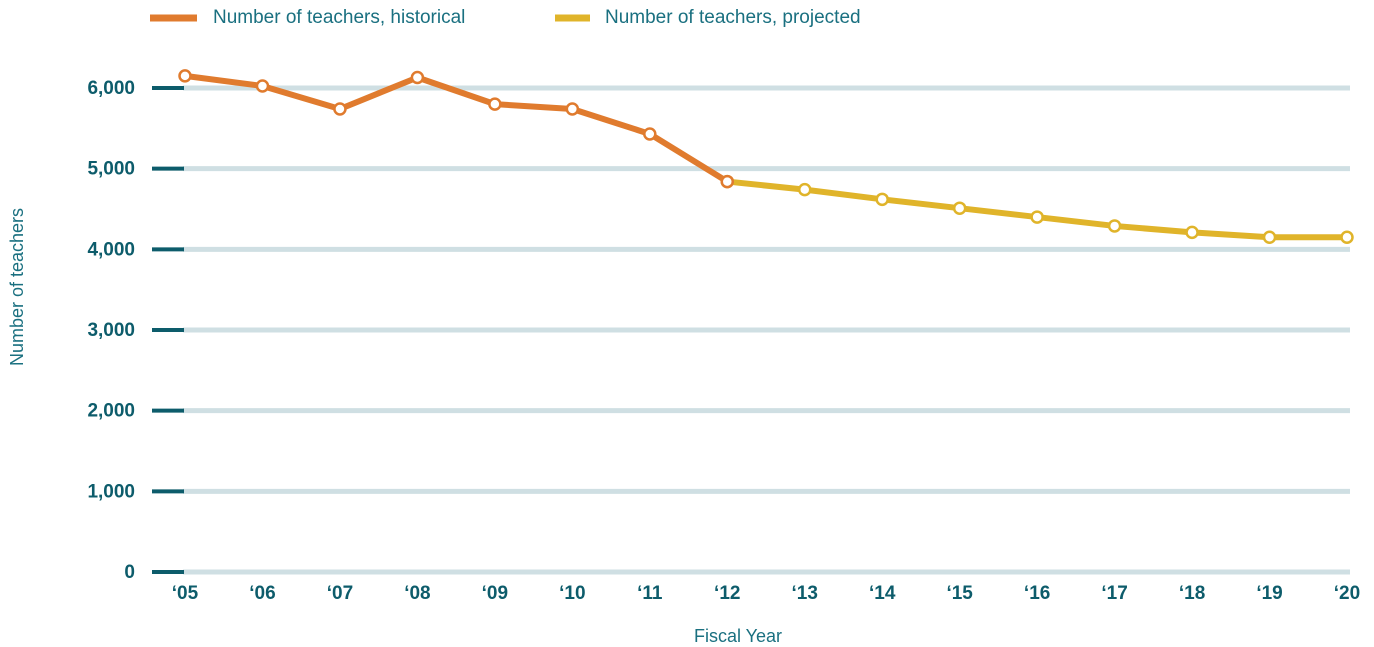 This screenshot has width=1374, height=647. I want to click on x-axis-label: Fiscal Year, so click(738, 636).